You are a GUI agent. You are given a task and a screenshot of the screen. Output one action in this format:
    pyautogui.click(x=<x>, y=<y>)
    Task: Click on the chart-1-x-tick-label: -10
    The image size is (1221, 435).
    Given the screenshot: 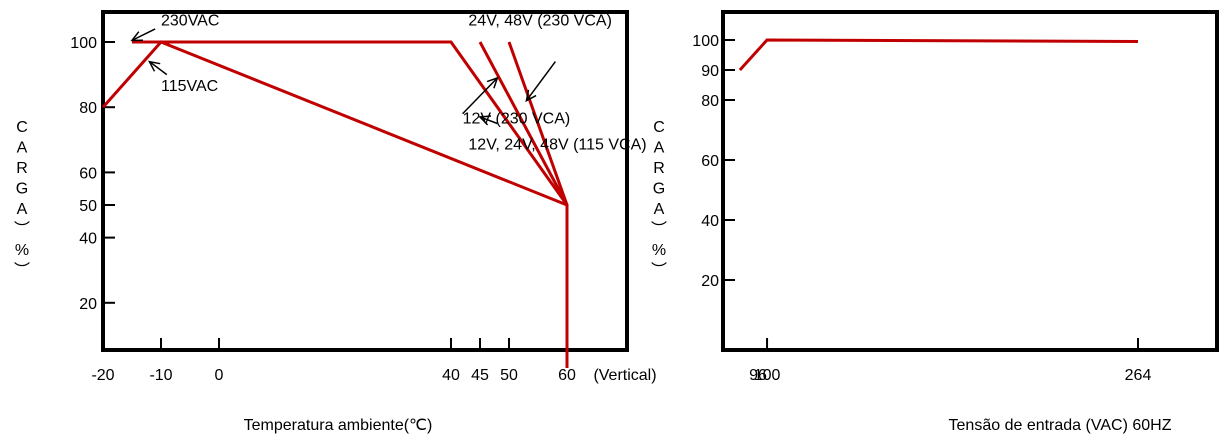 What is the action you would take?
    pyautogui.click(x=160, y=375)
    